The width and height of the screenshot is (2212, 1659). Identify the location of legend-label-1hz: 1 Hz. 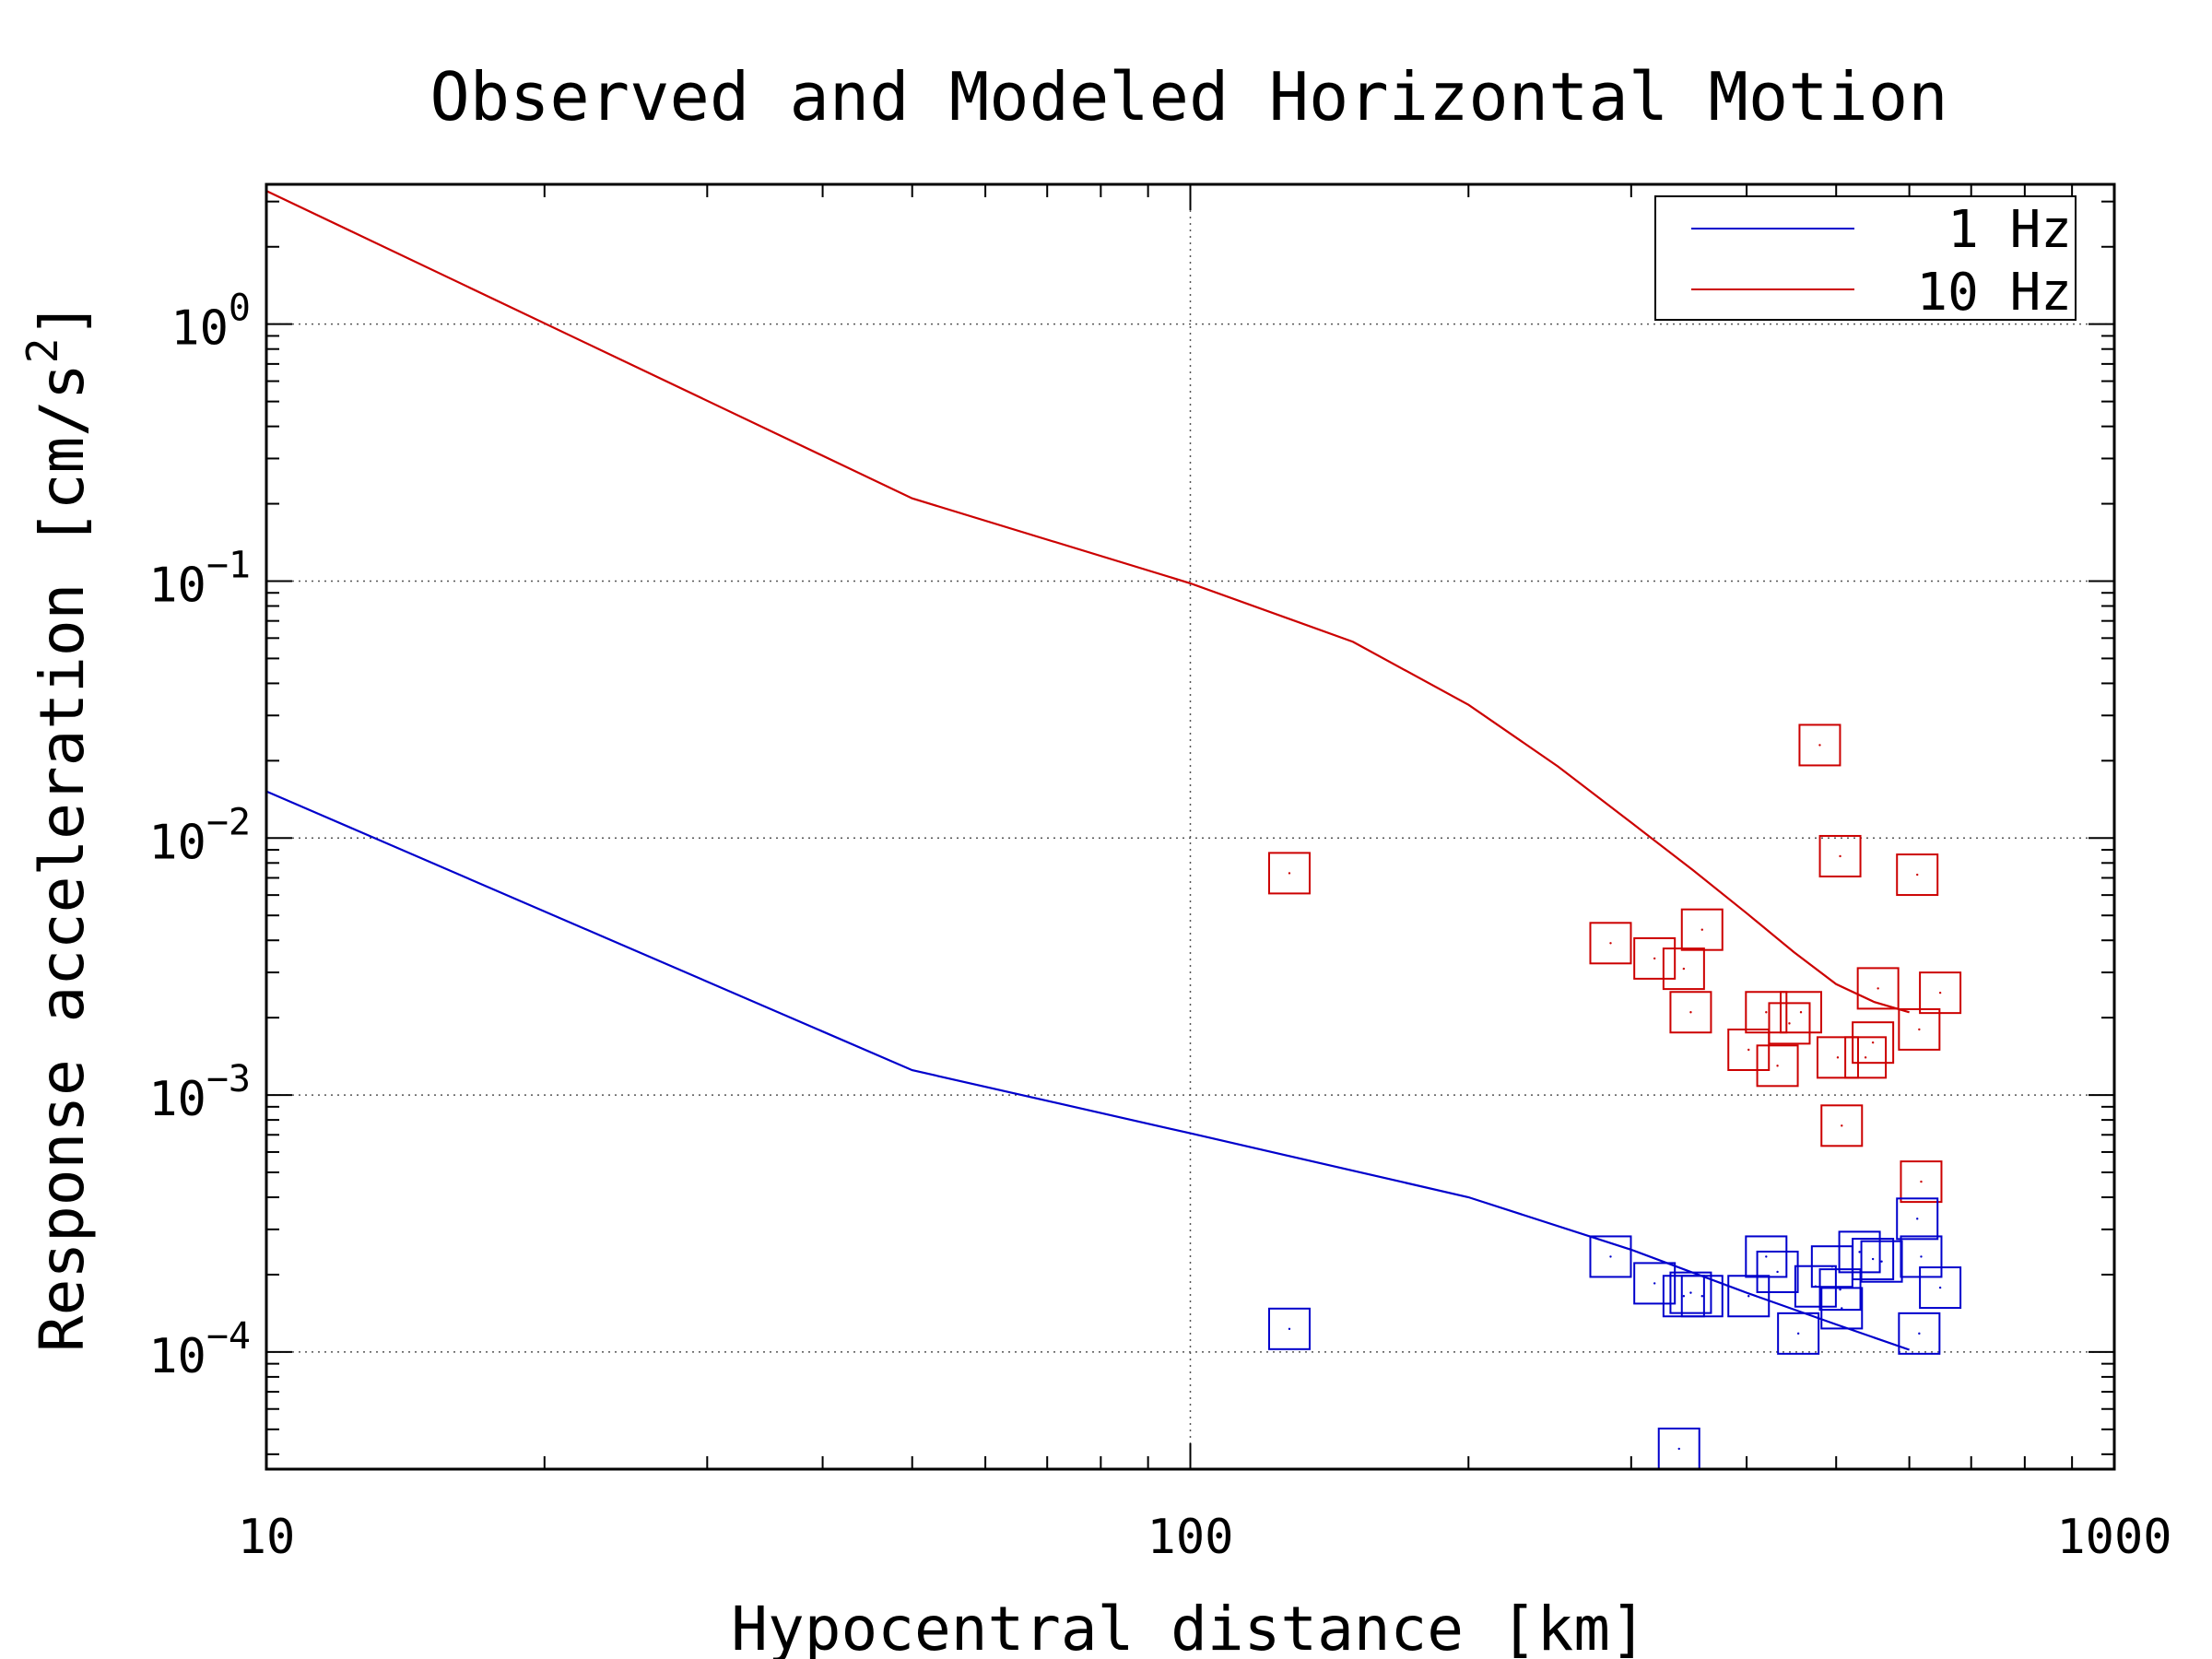
(2009, 230).